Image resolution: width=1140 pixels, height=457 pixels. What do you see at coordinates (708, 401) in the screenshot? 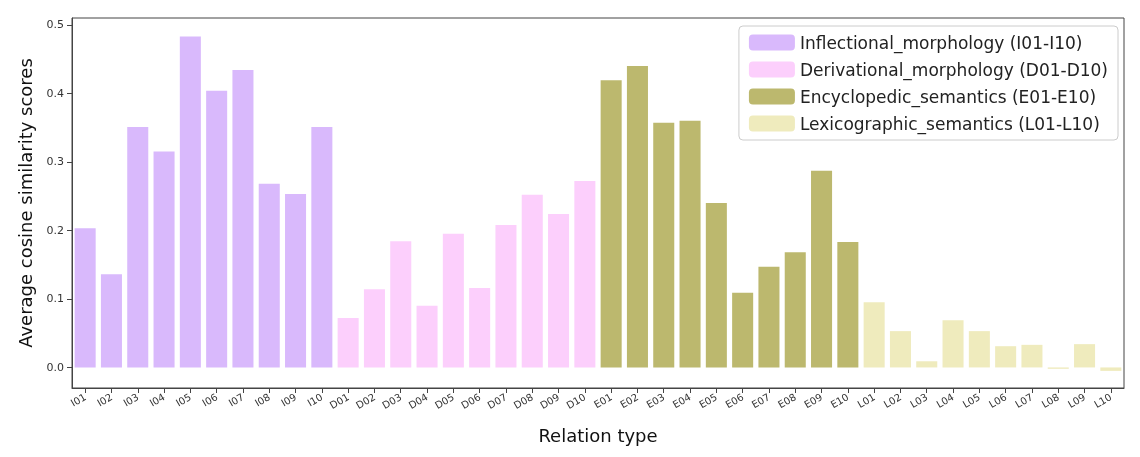
I see `x-tick-label: E05` at bounding box center [708, 401].